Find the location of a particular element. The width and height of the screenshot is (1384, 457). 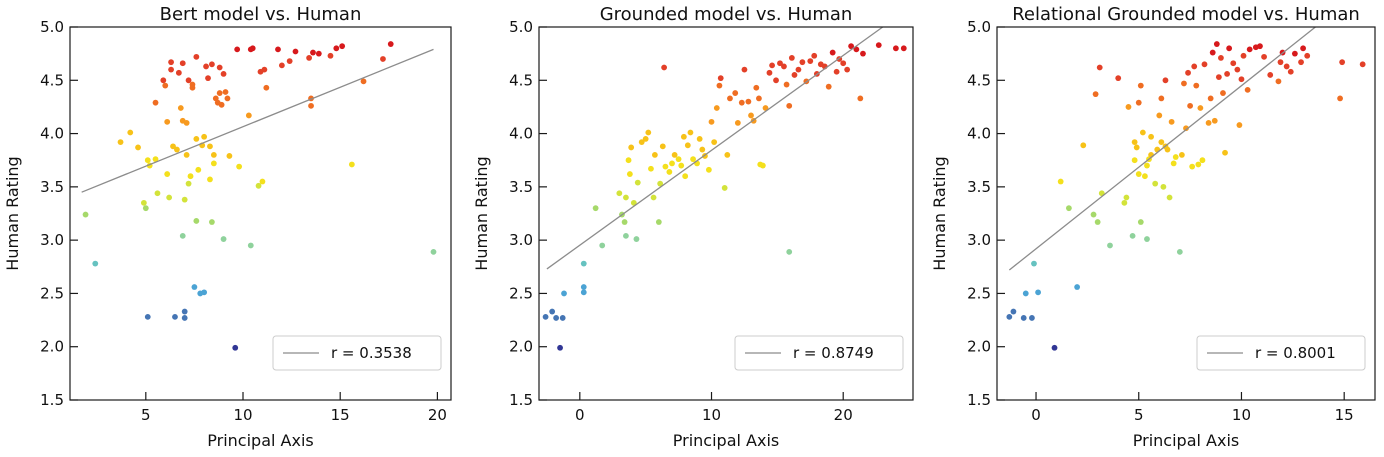

x-tick-label: 15 is located at coordinates (1344, 415).